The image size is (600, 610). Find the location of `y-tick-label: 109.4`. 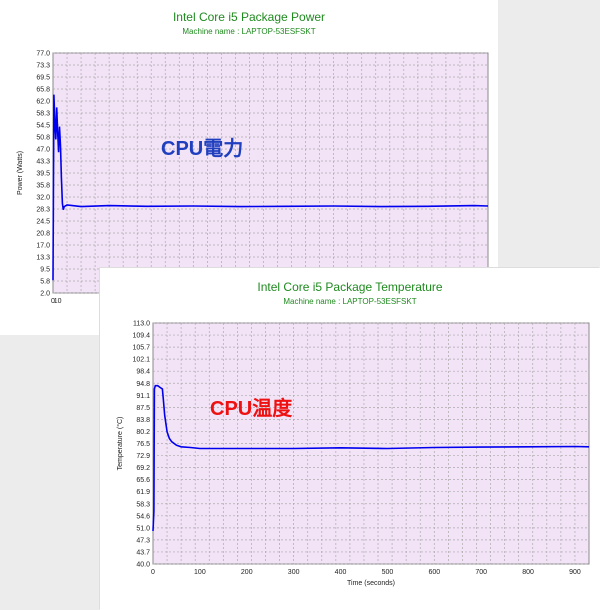

y-tick-label: 109.4 is located at coordinates (141, 336).